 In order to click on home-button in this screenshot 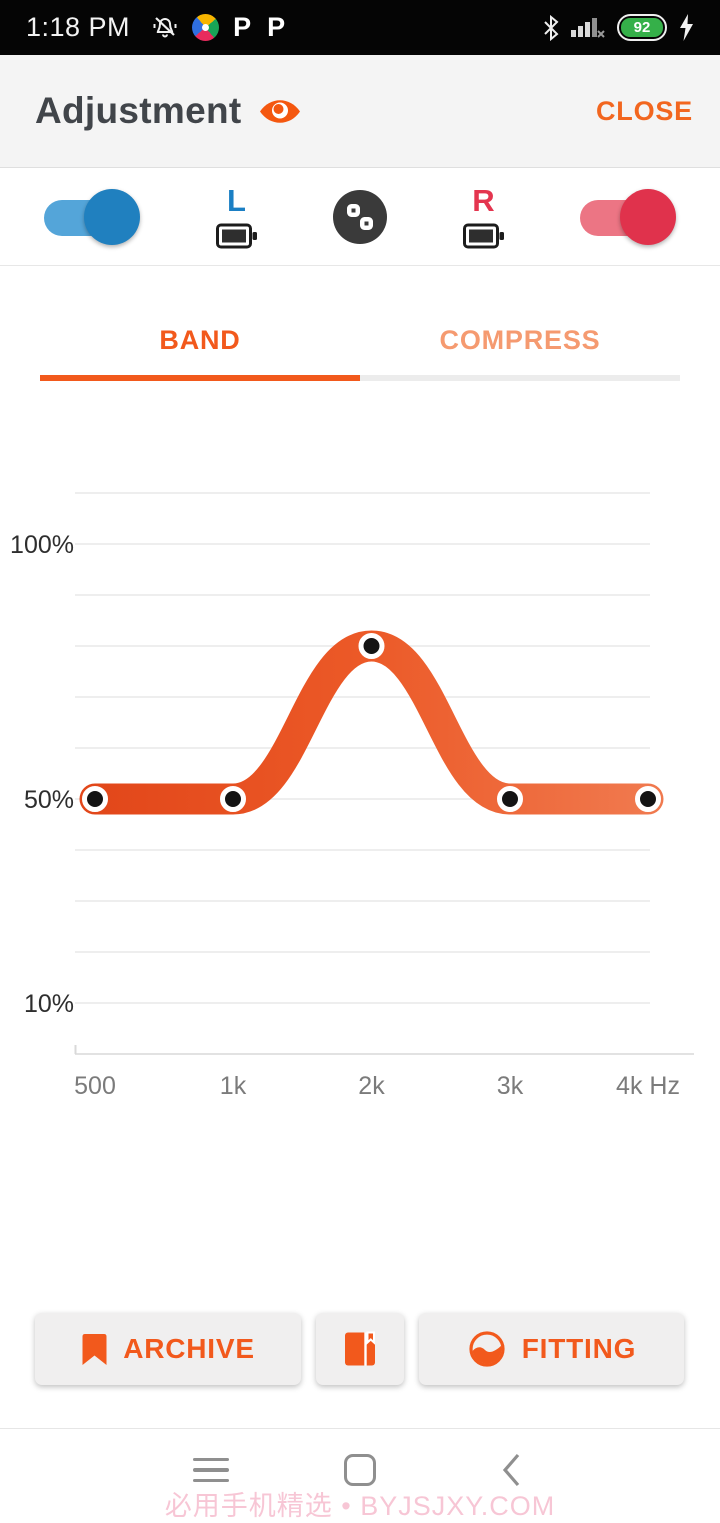, I will do `click(360, 1470)`.